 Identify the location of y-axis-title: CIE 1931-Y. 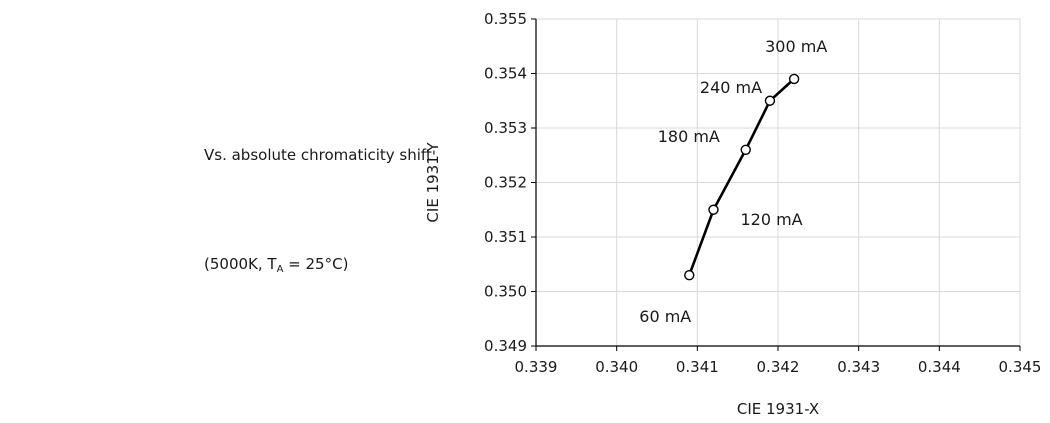
(433, 182).